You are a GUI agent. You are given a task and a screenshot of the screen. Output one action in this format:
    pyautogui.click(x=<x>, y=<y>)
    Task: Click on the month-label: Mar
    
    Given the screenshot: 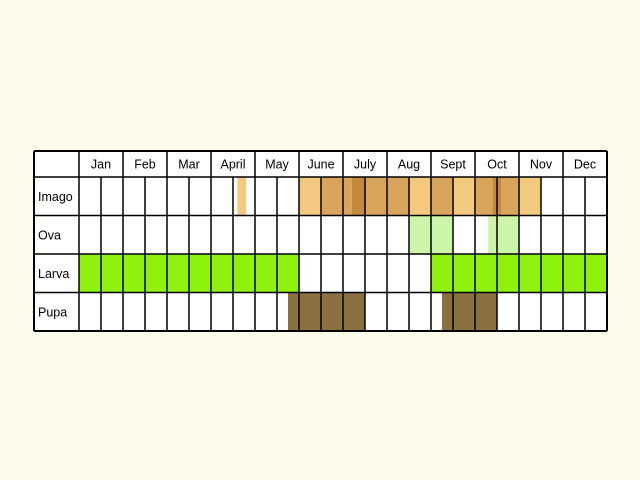 What is the action you would take?
    pyautogui.click(x=189, y=165)
    